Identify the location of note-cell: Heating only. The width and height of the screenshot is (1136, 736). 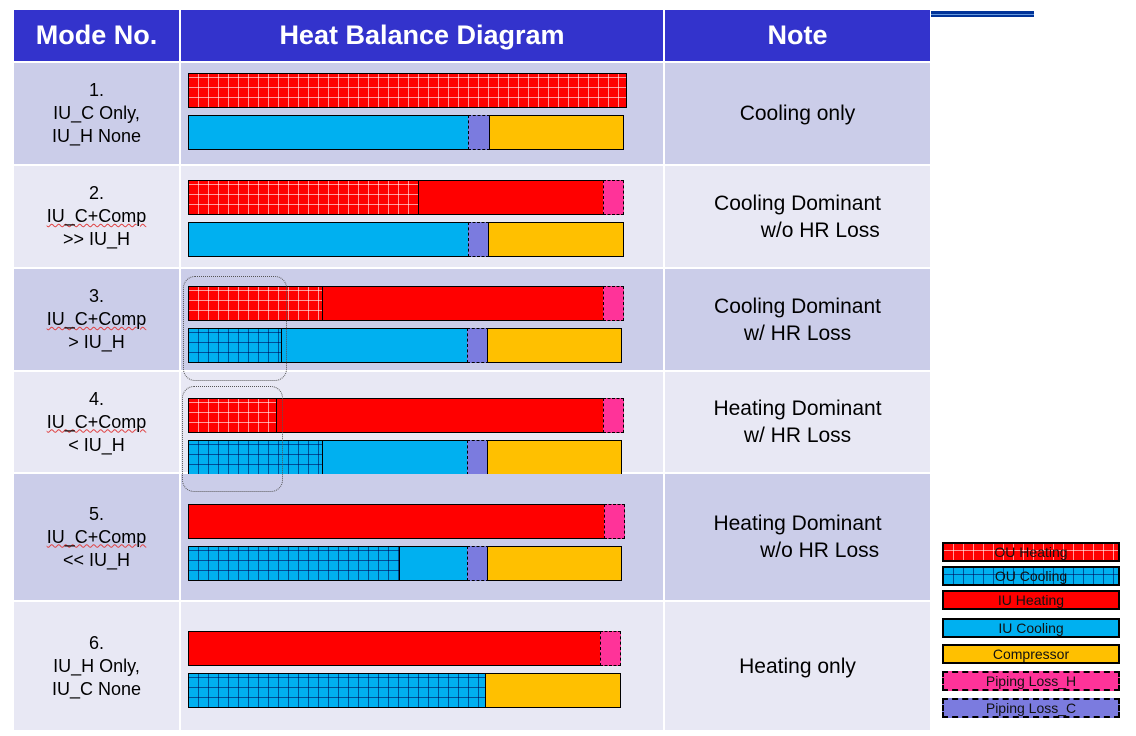
(797, 666).